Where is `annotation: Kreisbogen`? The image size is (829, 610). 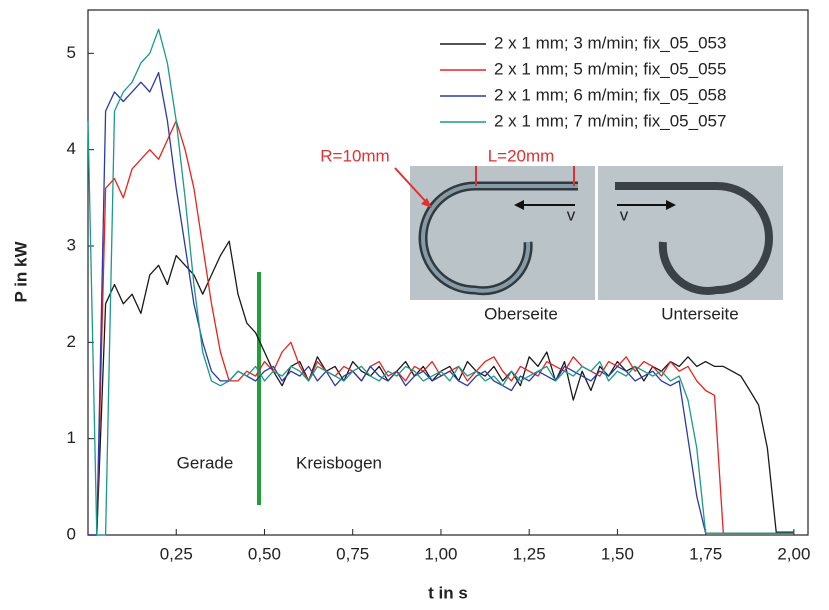
annotation: Kreisbogen is located at coordinates (339, 462).